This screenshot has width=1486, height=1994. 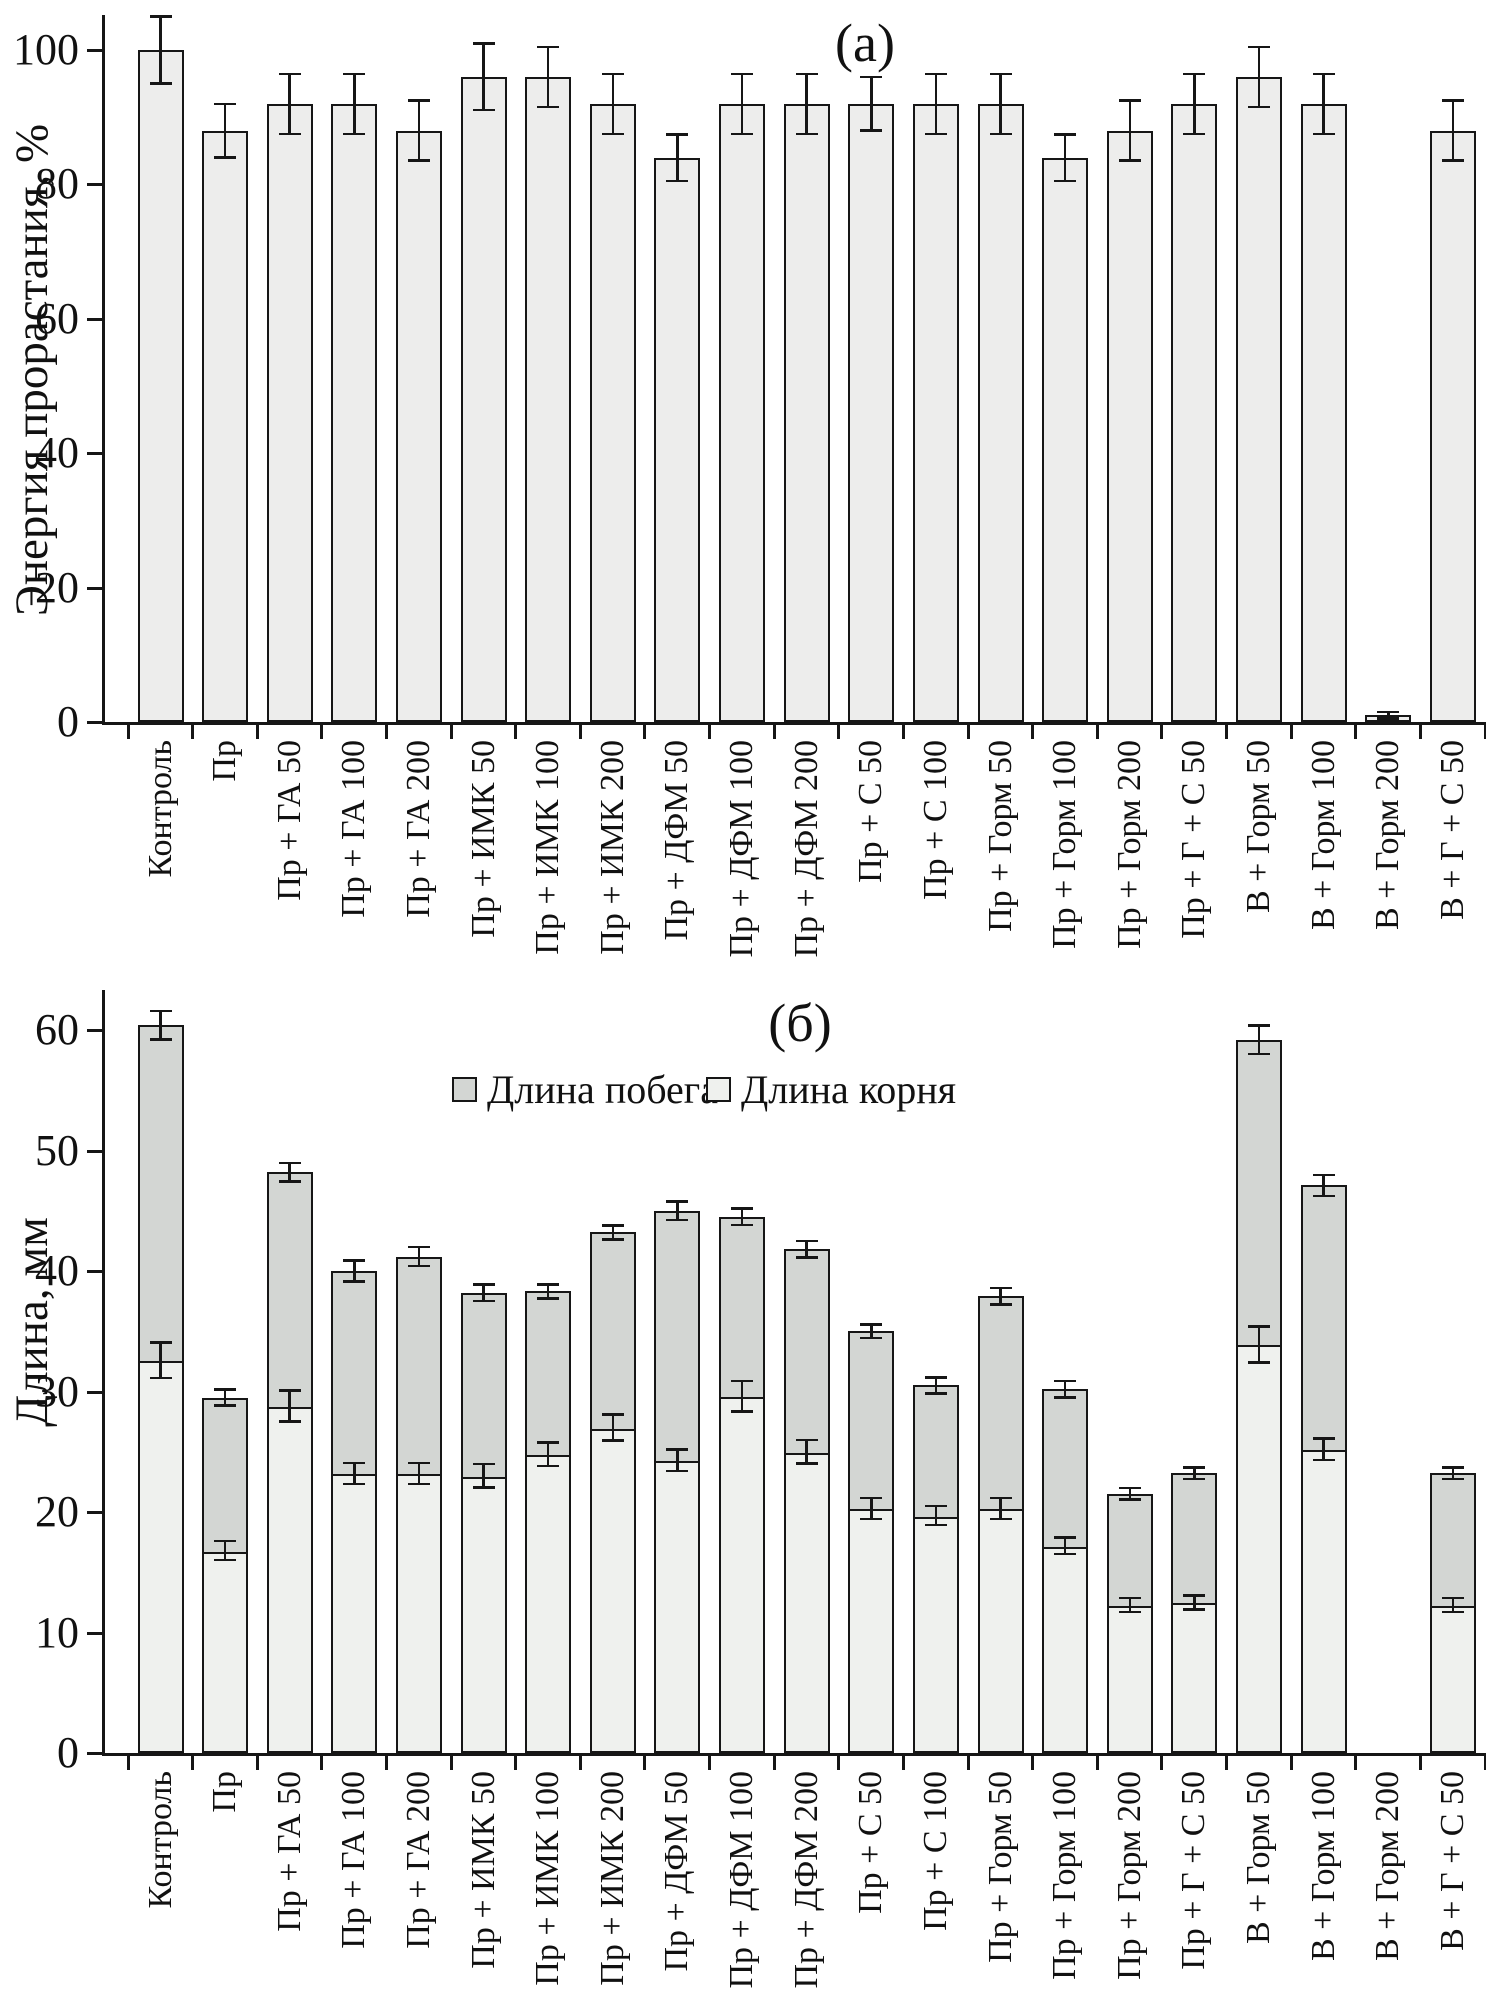 What do you see at coordinates (612, 1878) in the screenshot?
I see `category-label: Пр + ИМК 200` at bounding box center [612, 1878].